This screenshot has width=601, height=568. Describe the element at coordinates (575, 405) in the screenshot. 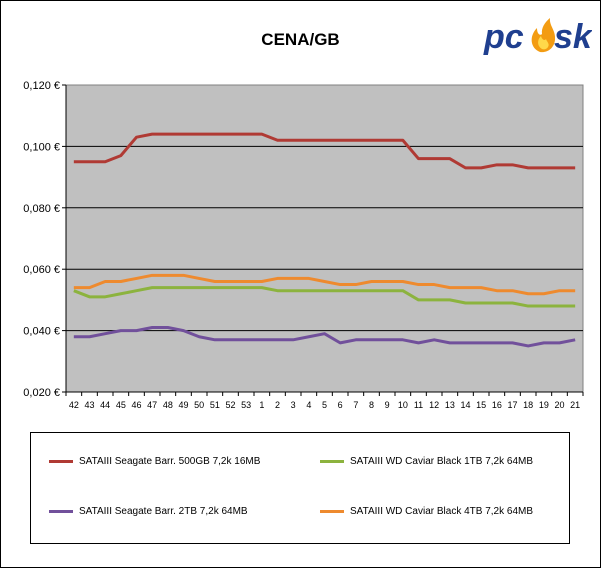

I see `x-tick-label: 21` at that location.